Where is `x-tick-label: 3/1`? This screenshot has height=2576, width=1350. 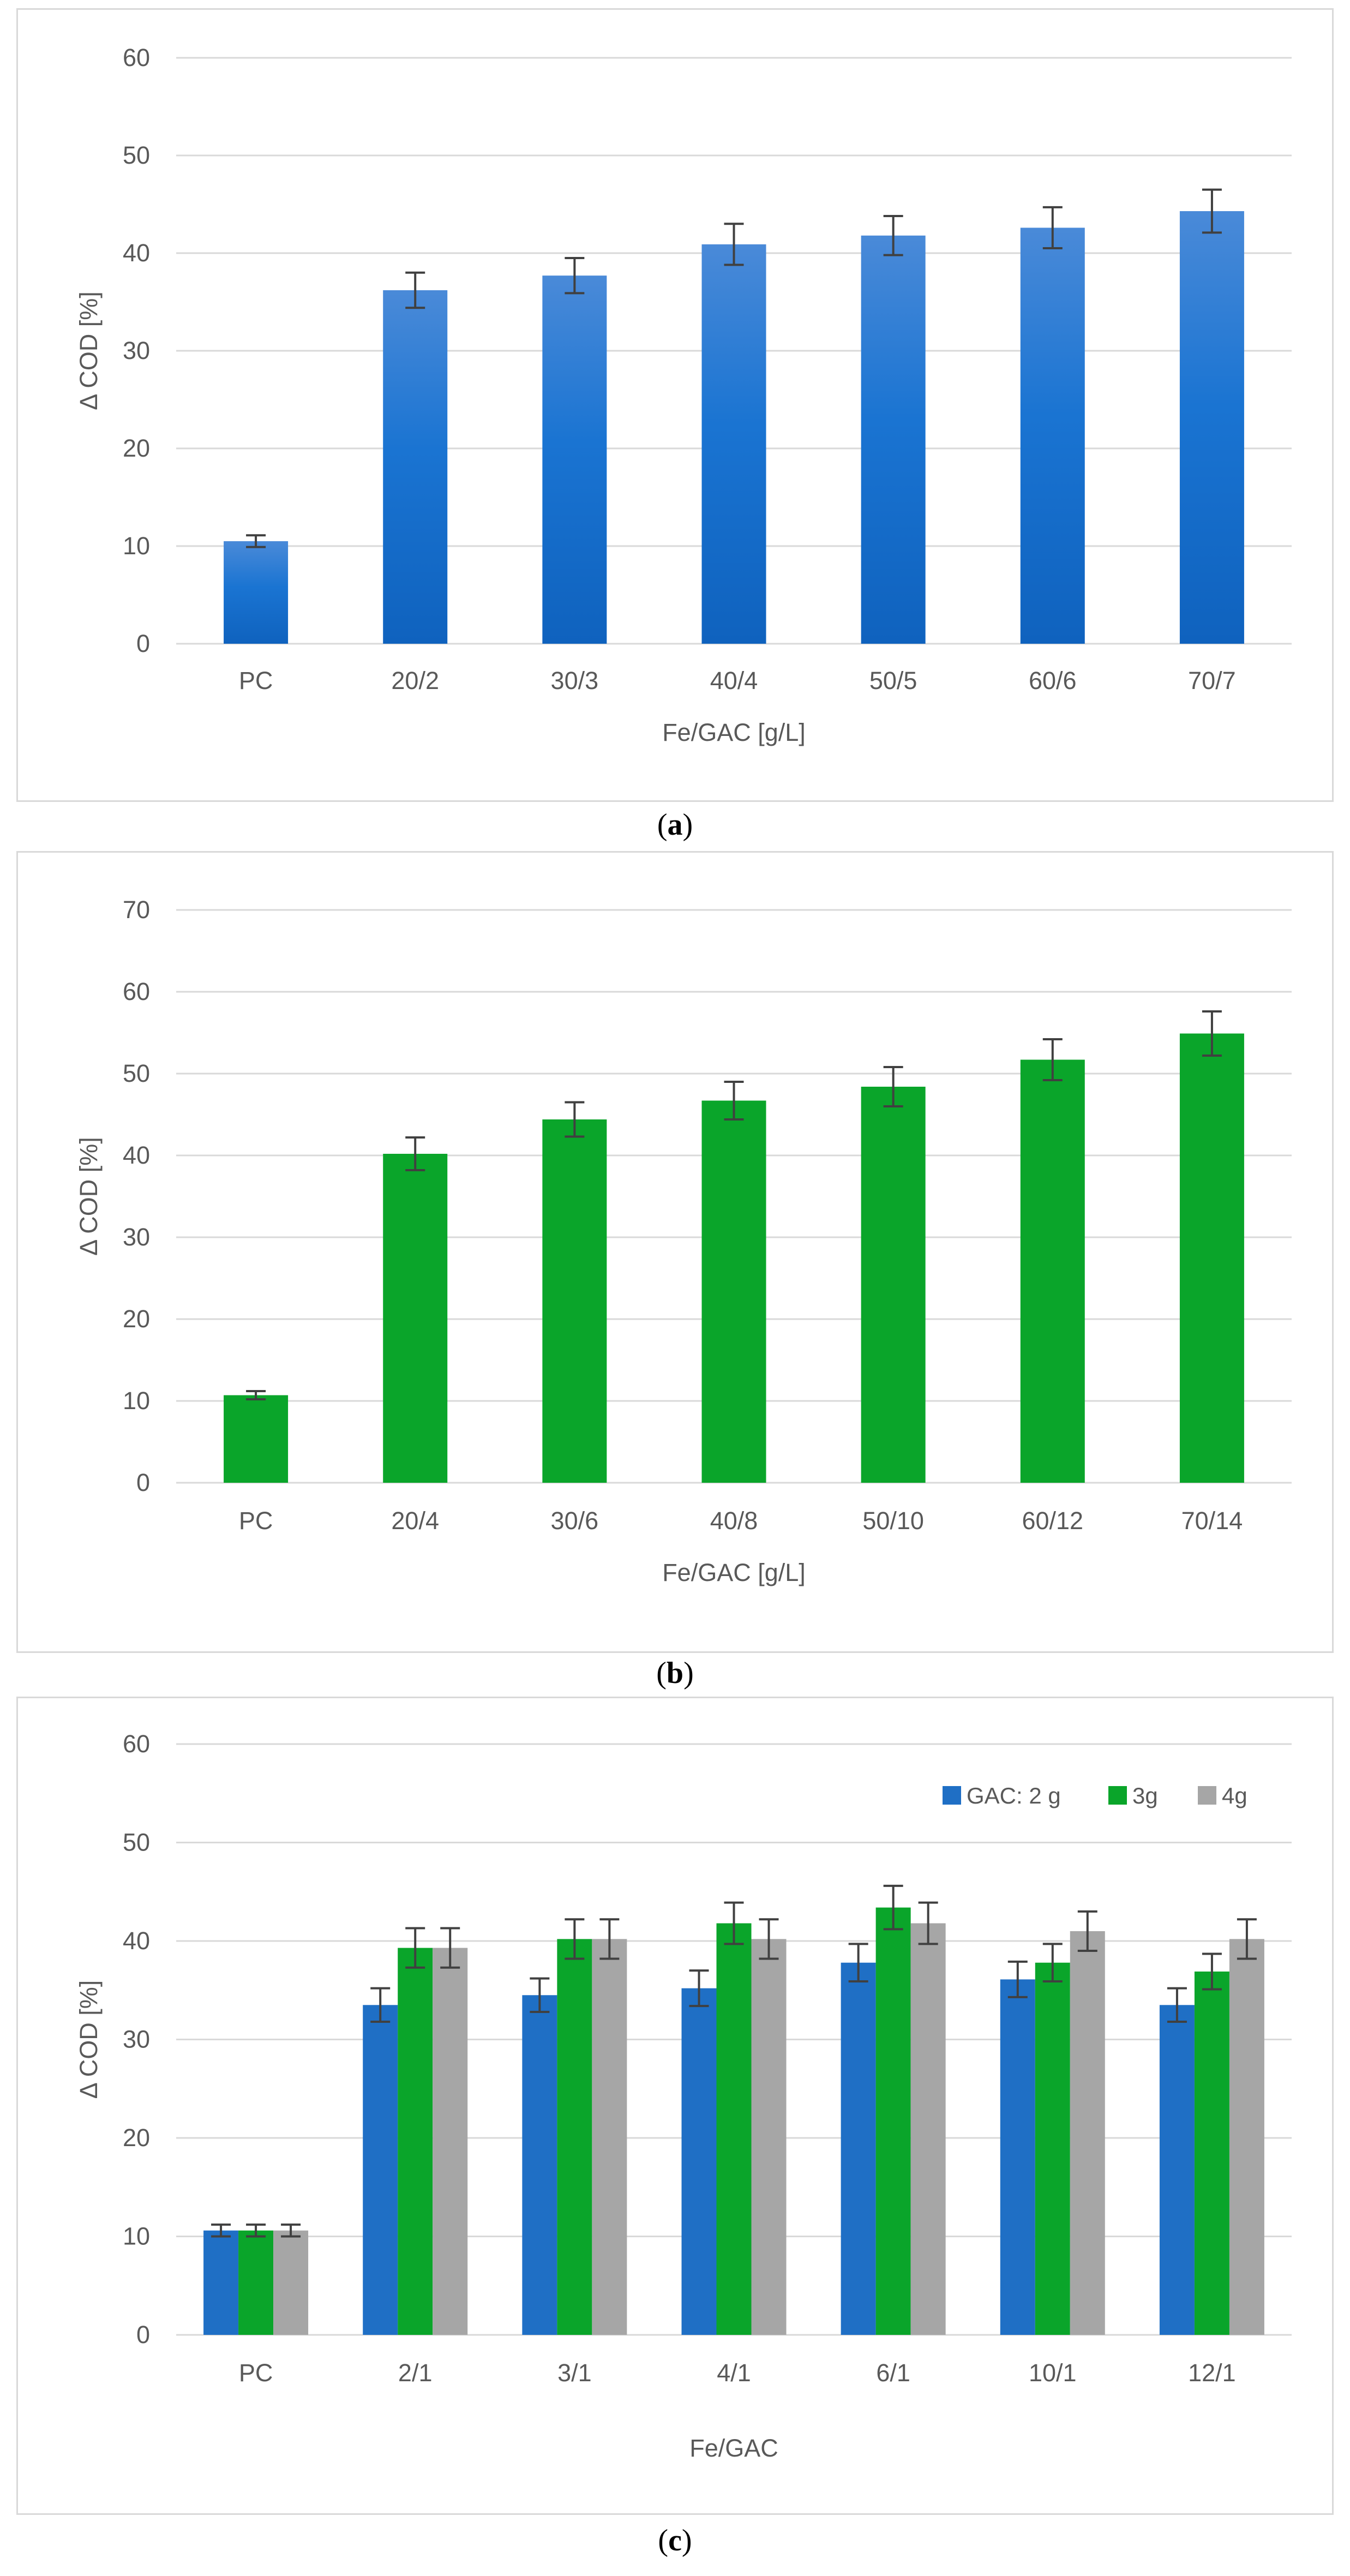
x-tick-label: 3/1 is located at coordinates (574, 2373).